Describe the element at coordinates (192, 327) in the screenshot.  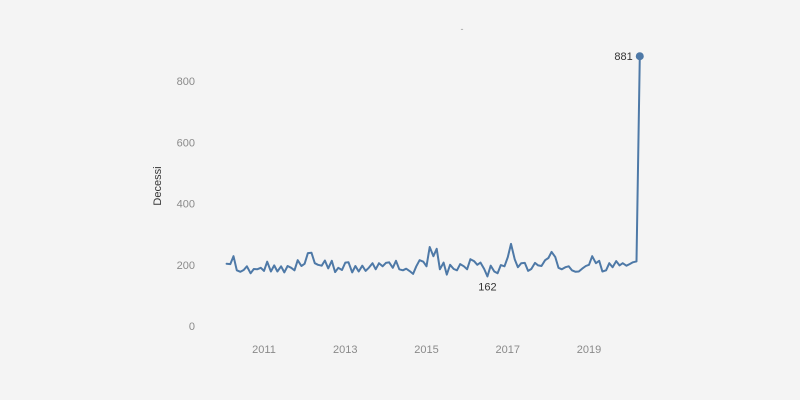
I see `y-tick-label: 0` at that location.